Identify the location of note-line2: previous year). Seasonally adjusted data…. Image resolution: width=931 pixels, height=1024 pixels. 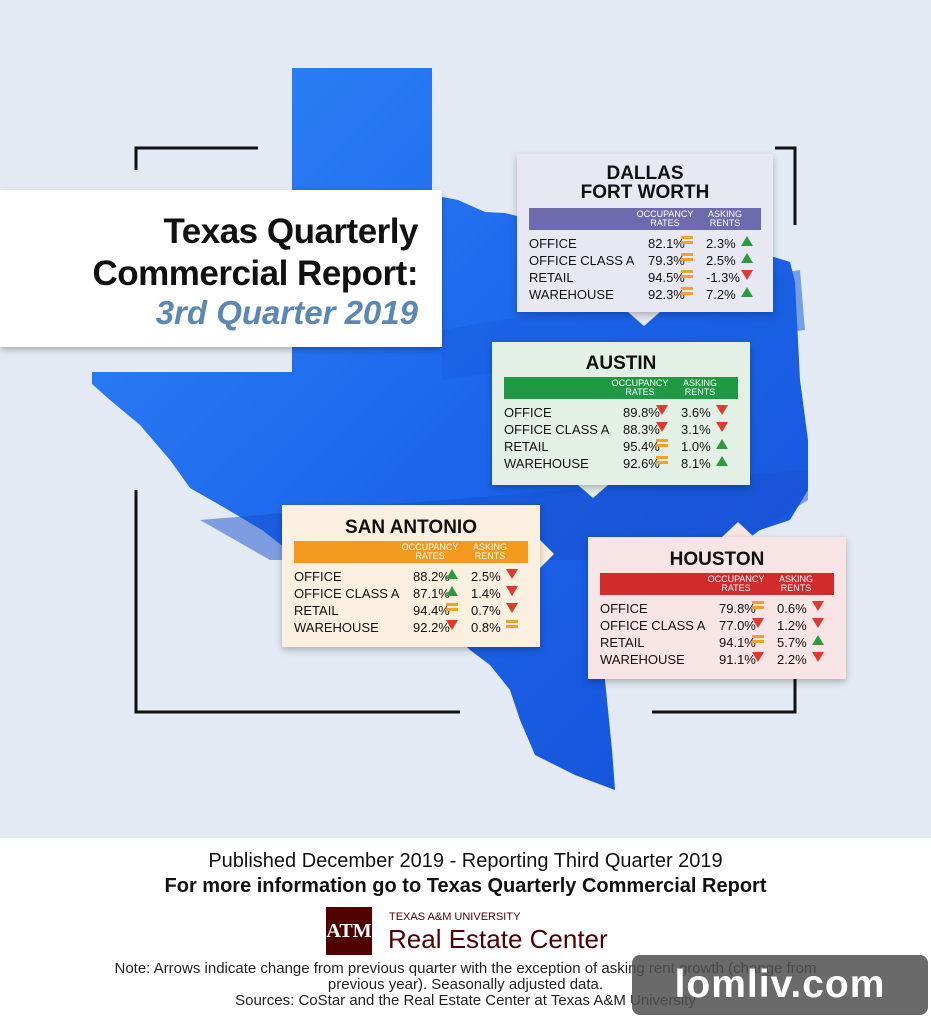
(465, 984).